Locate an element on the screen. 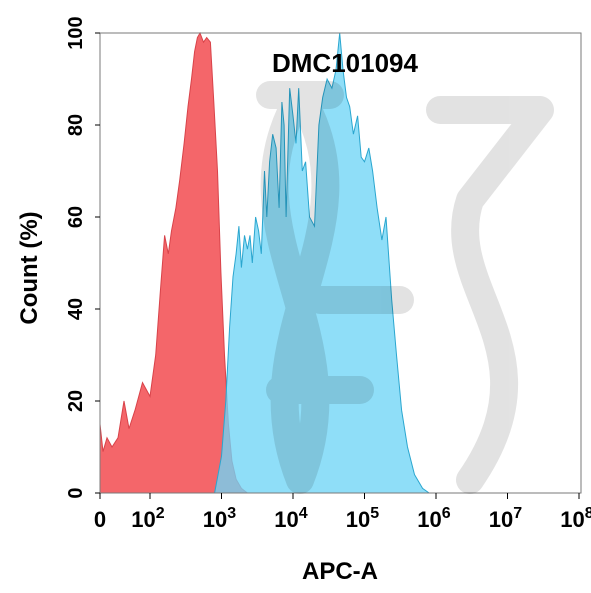 The height and width of the screenshot is (593, 591). y-tick-label-20: 20 is located at coordinates (76, 401).